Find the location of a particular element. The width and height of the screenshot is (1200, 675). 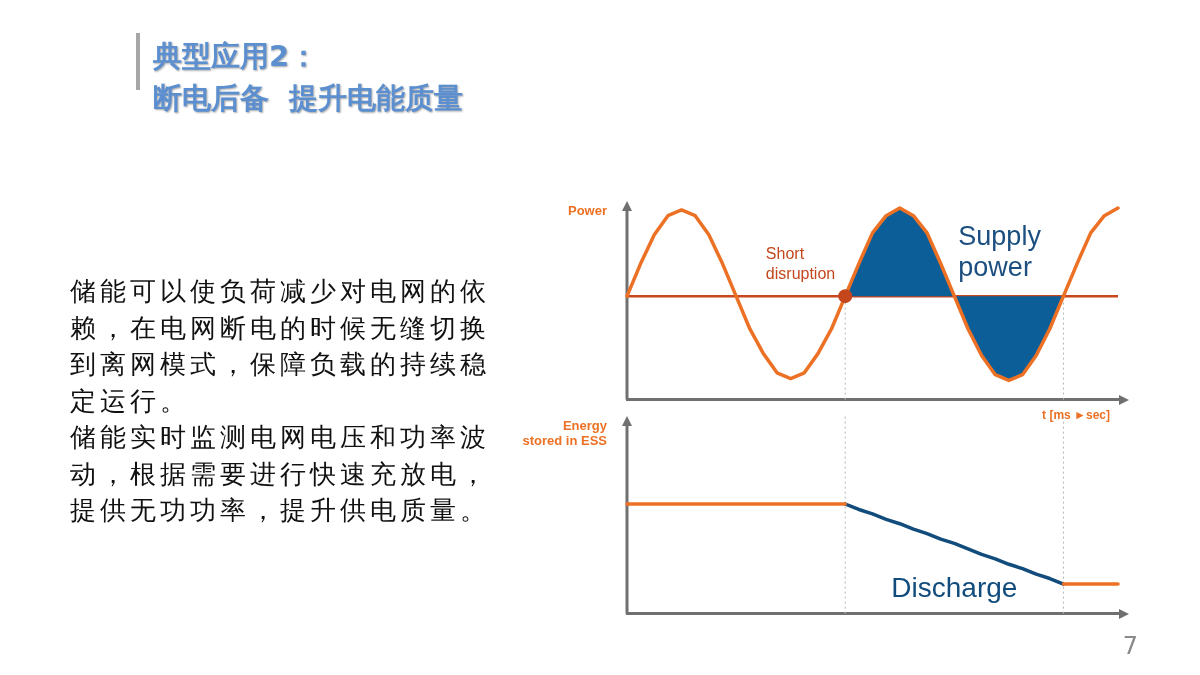

series-label: Discharge is located at coordinates (954, 587).